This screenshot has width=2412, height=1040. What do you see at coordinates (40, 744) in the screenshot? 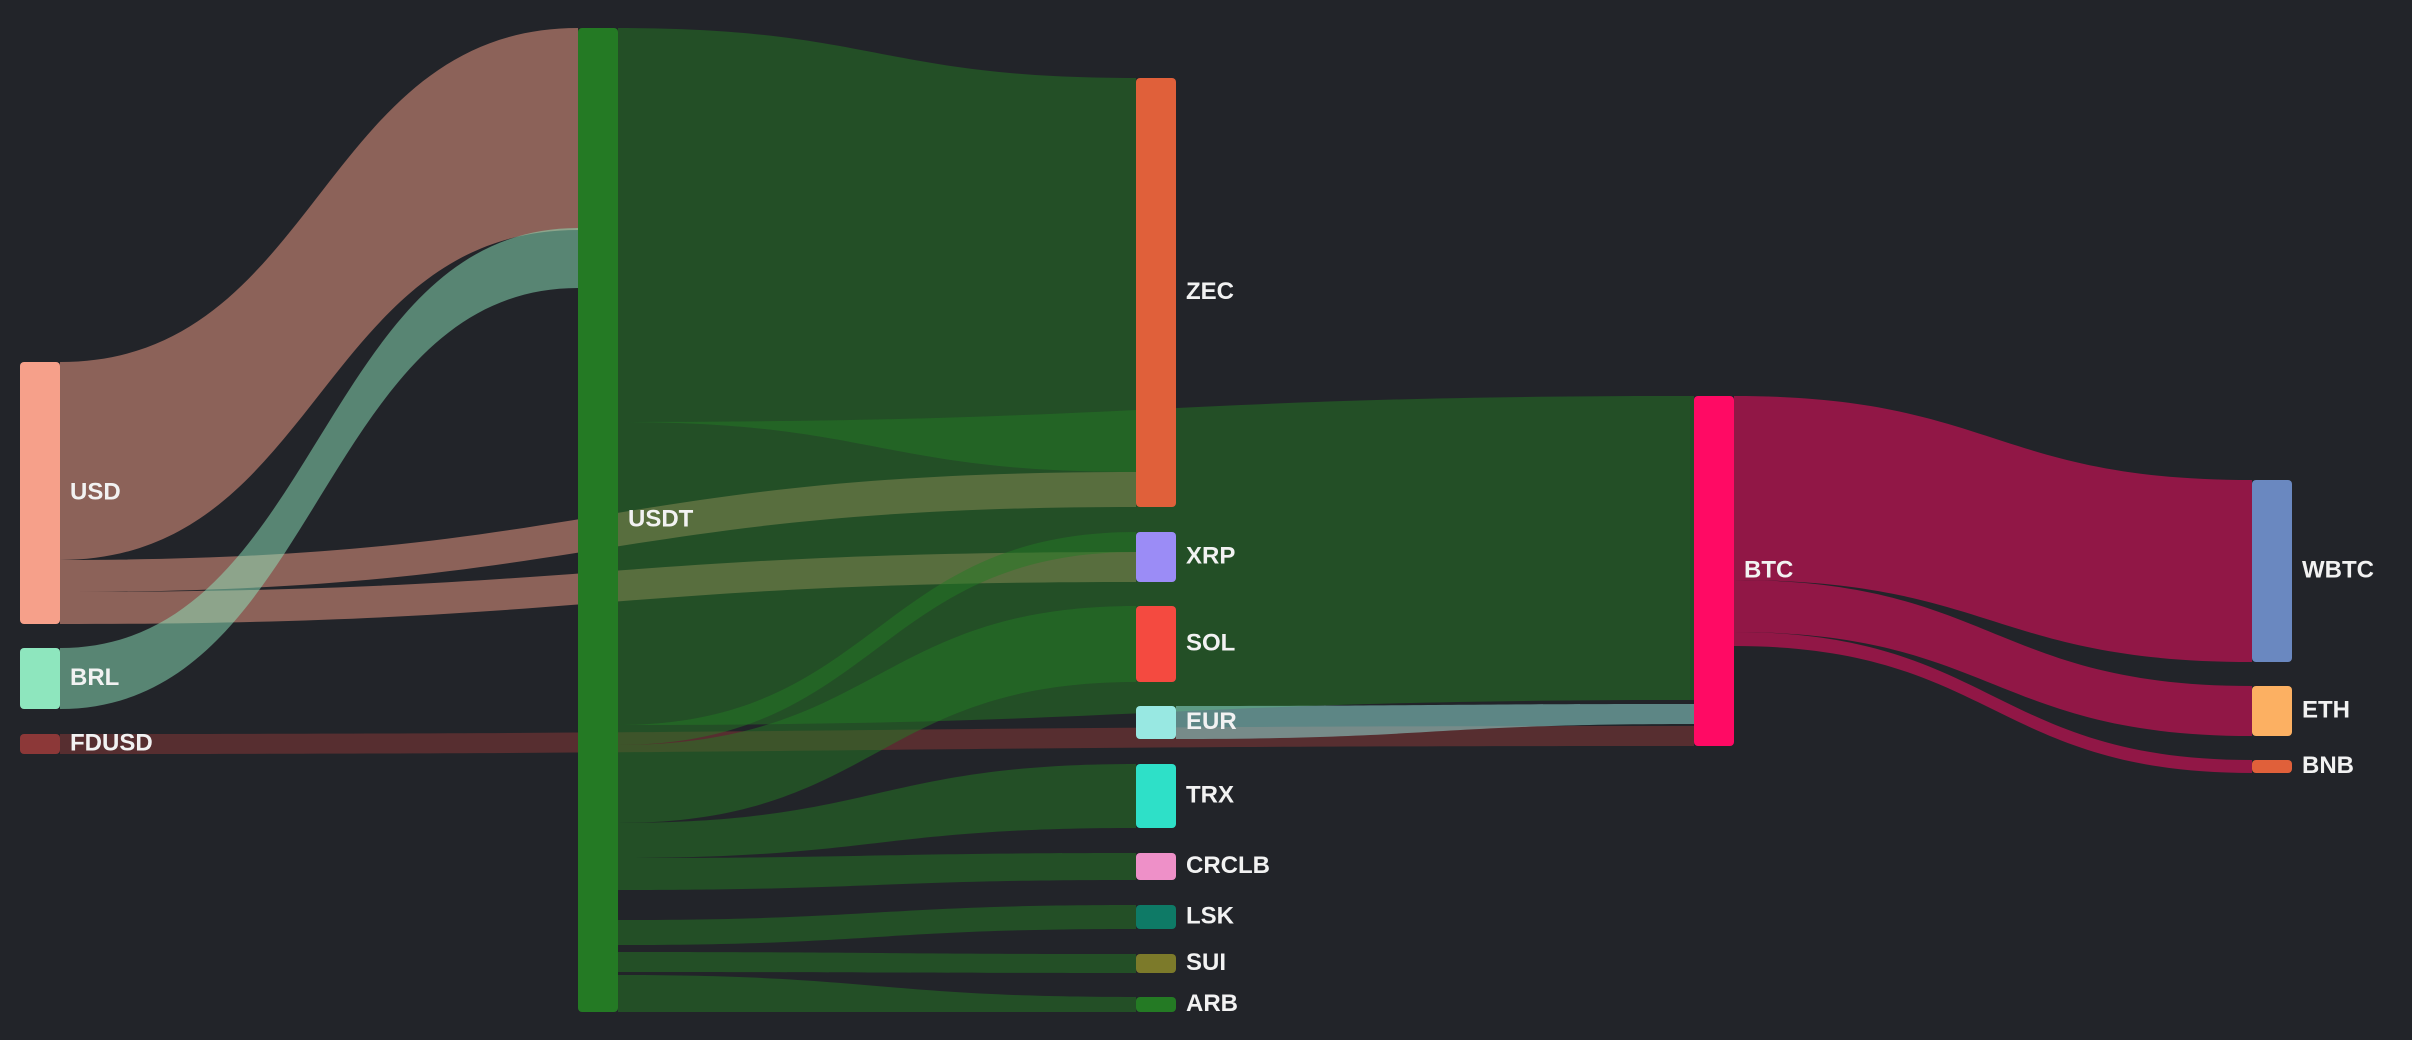
I see `node-fdusd` at bounding box center [40, 744].